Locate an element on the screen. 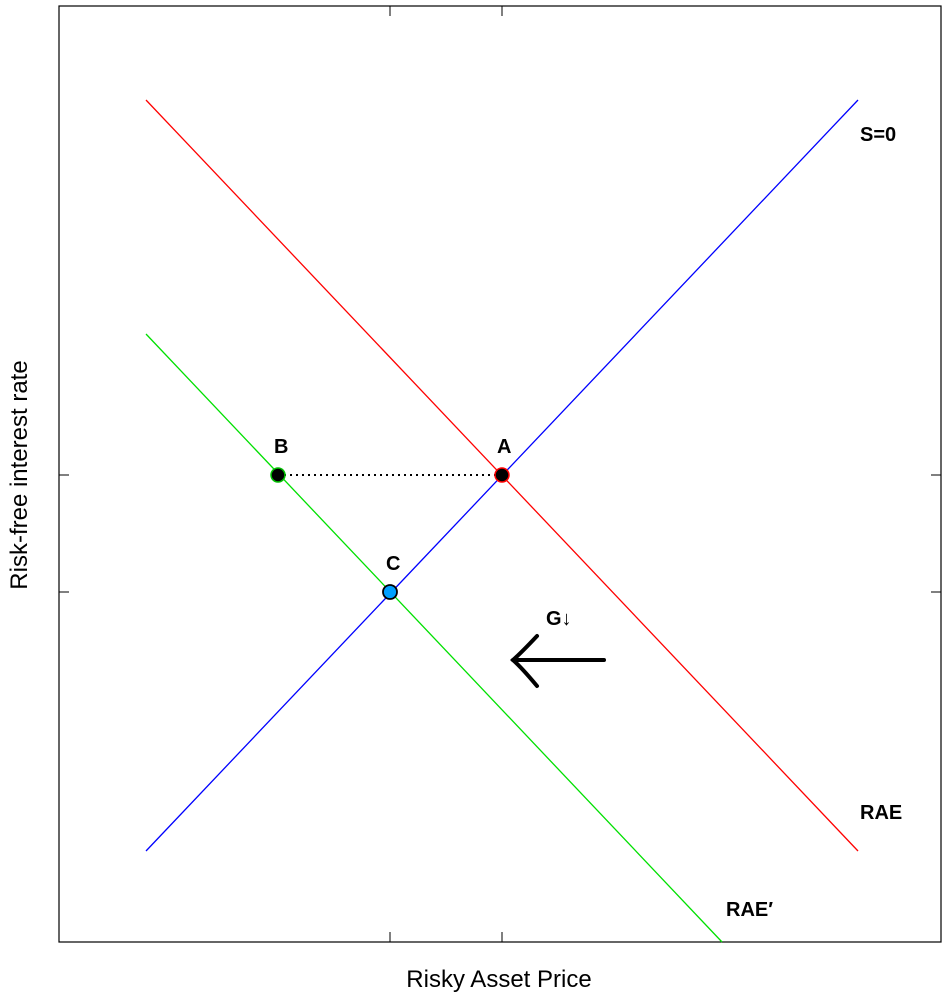 The image size is (948, 999). point-a-marker is located at coordinates (502, 475).